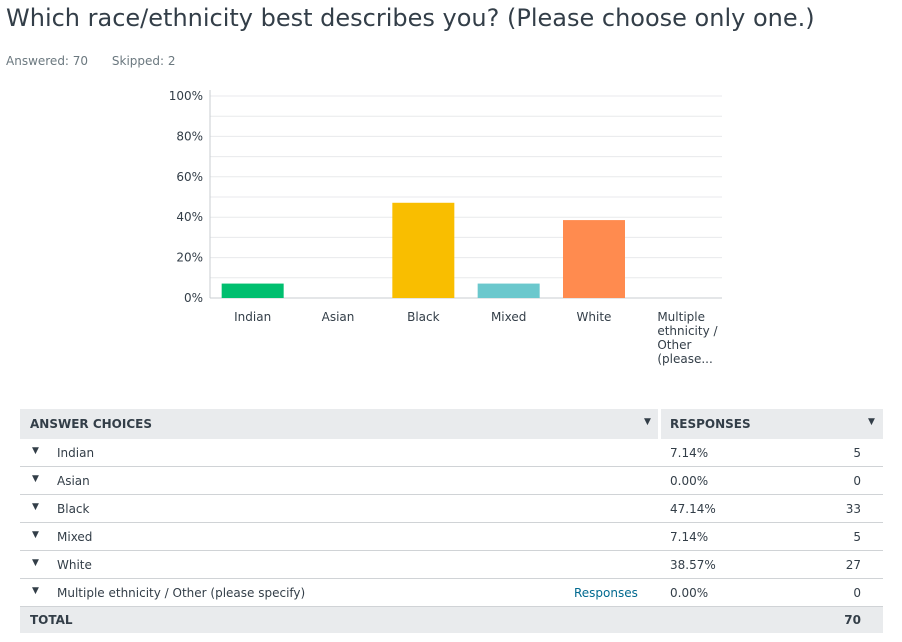  What do you see at coordinates (189, 258) in the screenshot?
I see `y-tick-label: 20%` at bounding box center [189, 258].